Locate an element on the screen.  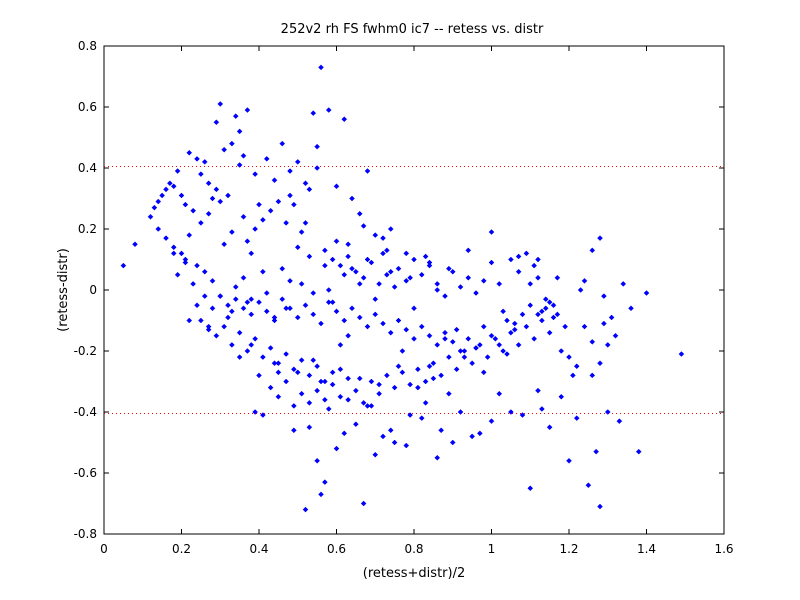
y-tick-label: 0 is located at coordinates (93, 290).